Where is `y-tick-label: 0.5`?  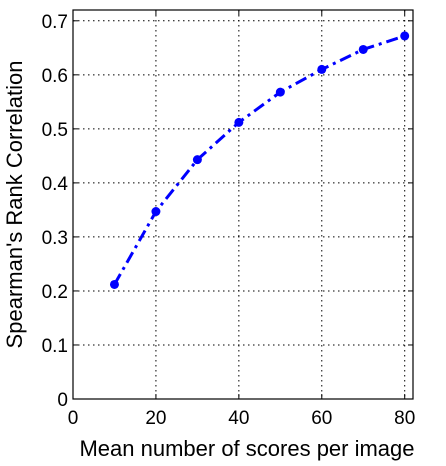
y-tick-label: 0.5 is located at coordinates (55, 130).